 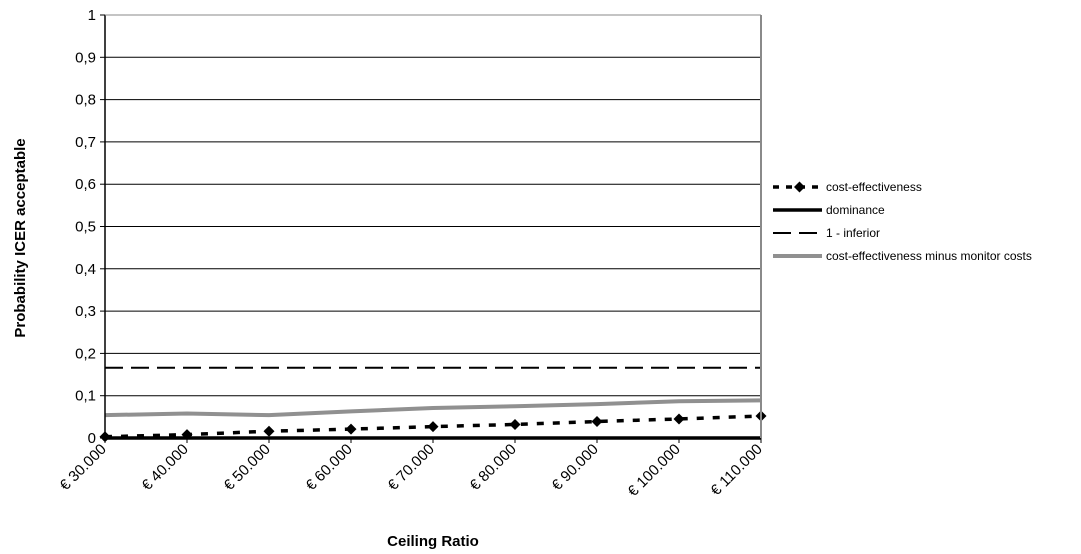 I want to click on y-tick-label: 0,3, so click(x=85, y=311).